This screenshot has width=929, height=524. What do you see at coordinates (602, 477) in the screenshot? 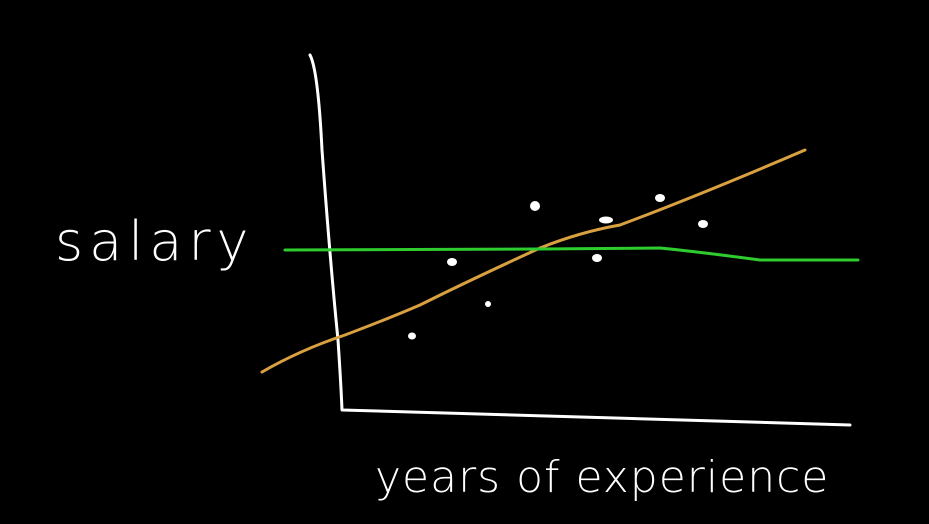
I see `x-axis-label: years of experience` at bounding box center [602, 477].